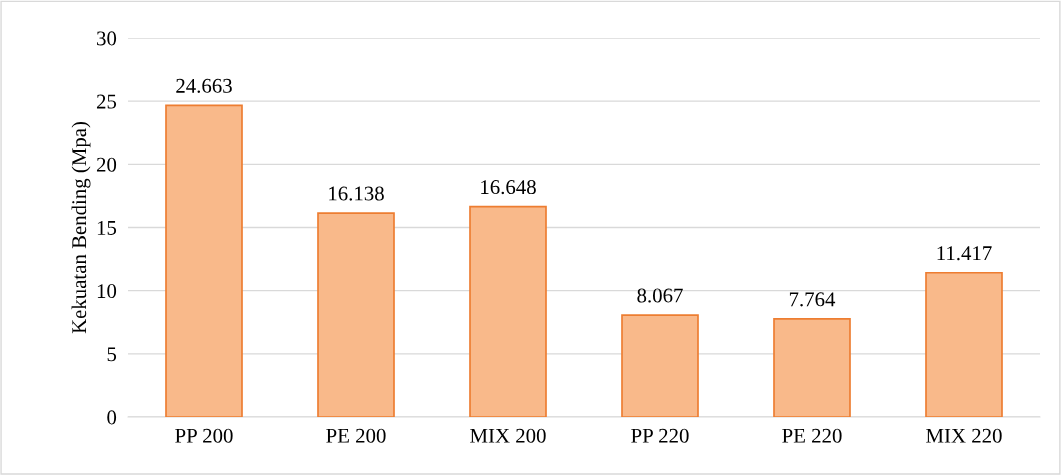  I want to click on y-tick-label: 15, so click(107, 227).